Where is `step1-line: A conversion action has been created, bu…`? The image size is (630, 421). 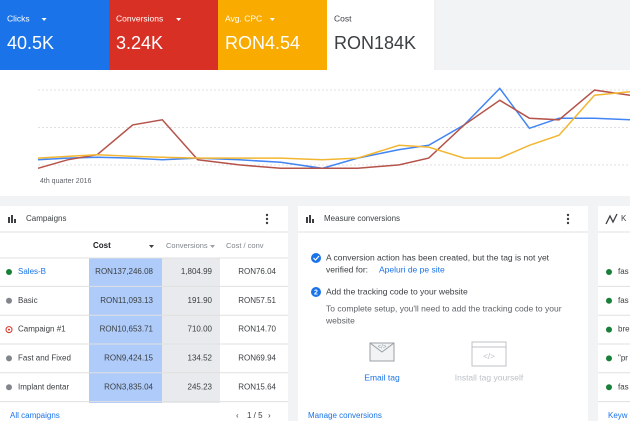 step1-line: A conversion action has been created, bu… is located at coordinates (438, 257).